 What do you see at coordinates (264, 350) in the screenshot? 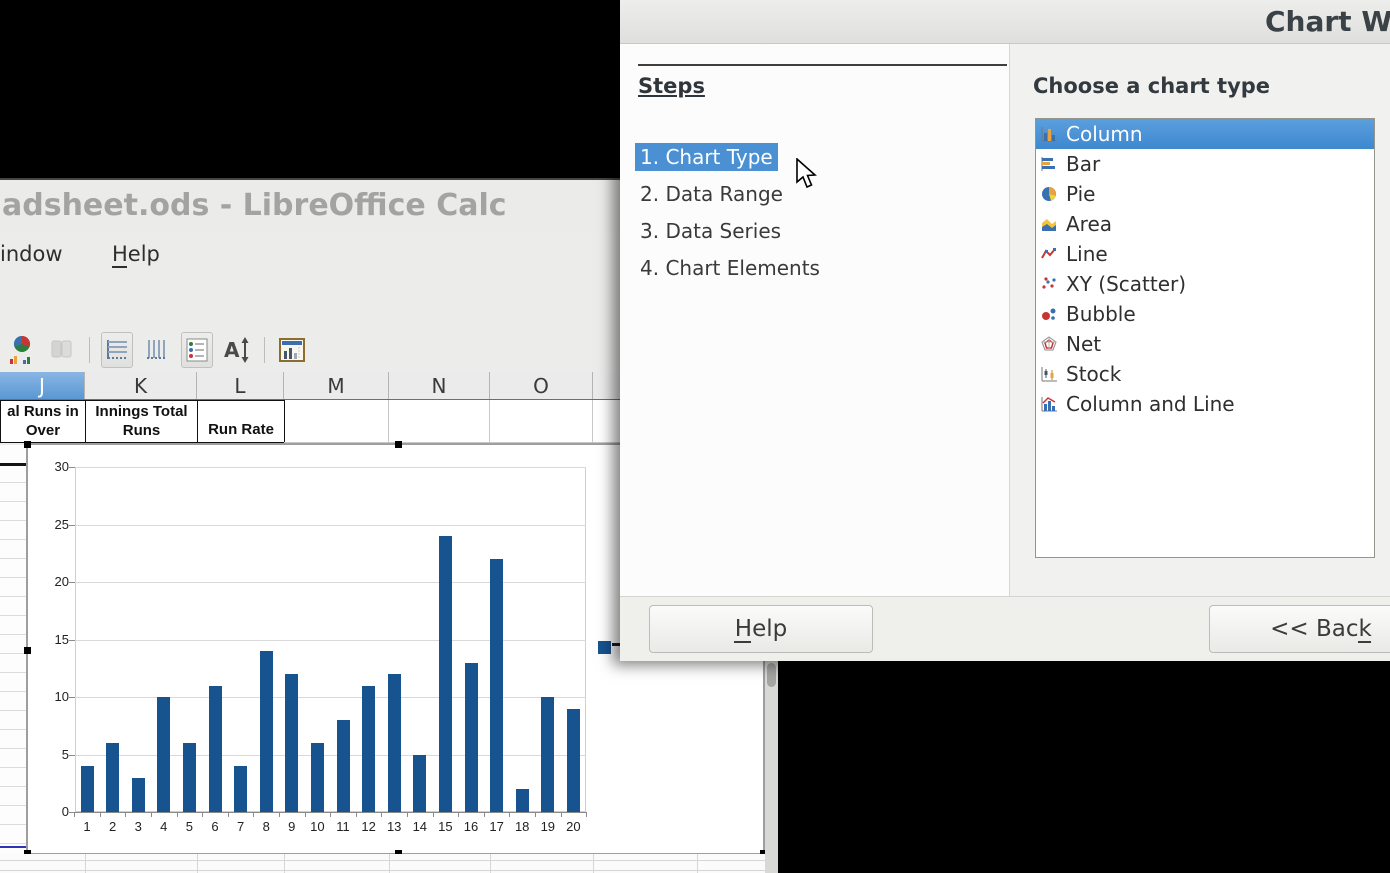
I see `toolbar-separator` at bounding box center [264, 350].